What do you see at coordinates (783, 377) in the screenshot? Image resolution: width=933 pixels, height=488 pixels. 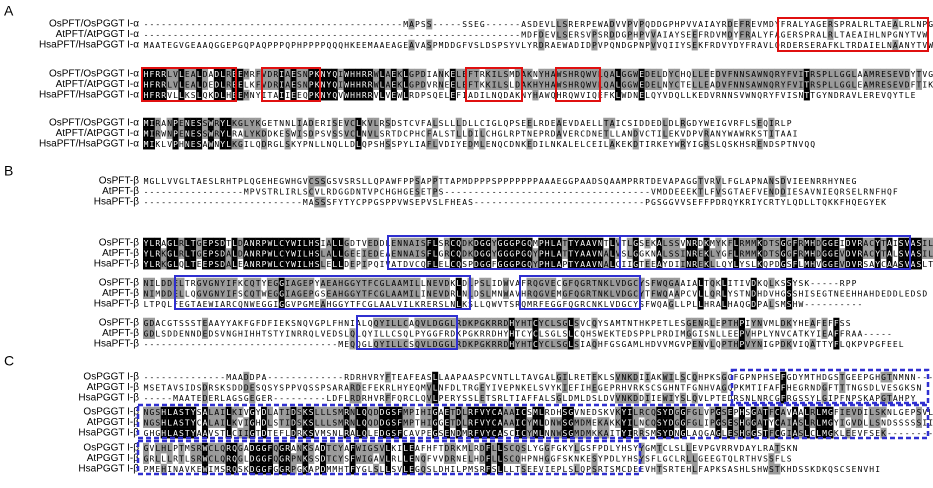 I see `residue: F` at bounding box center [783, 377].